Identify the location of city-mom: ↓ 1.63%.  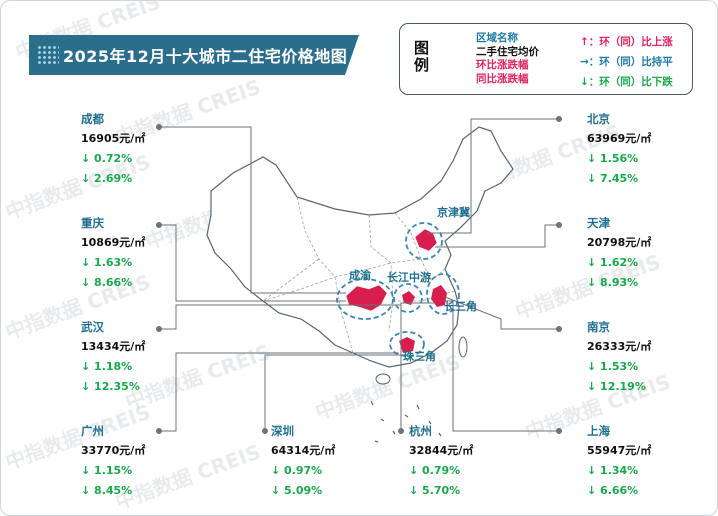
(107, 262).